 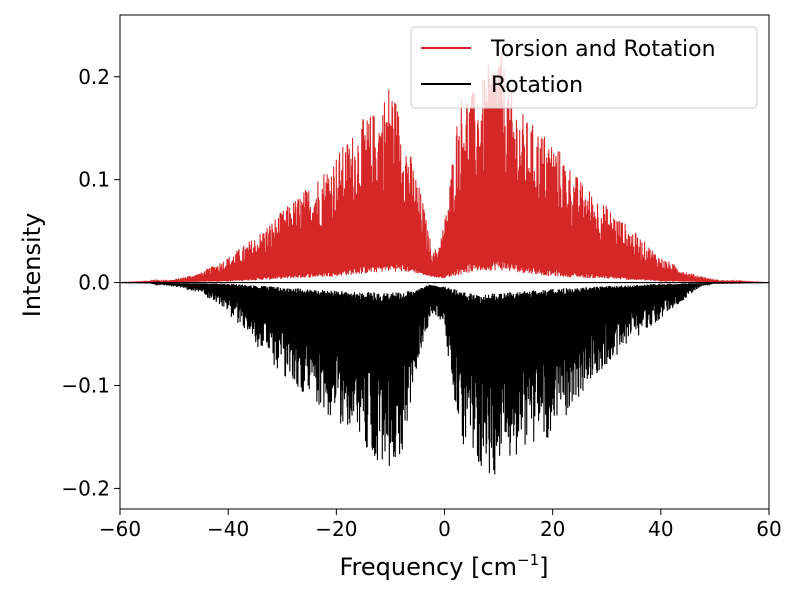 What do you see at coordinates (85, 386) in the screenshot?
I see `y-tick-label: −0.1` at bounding box center [85, 386].